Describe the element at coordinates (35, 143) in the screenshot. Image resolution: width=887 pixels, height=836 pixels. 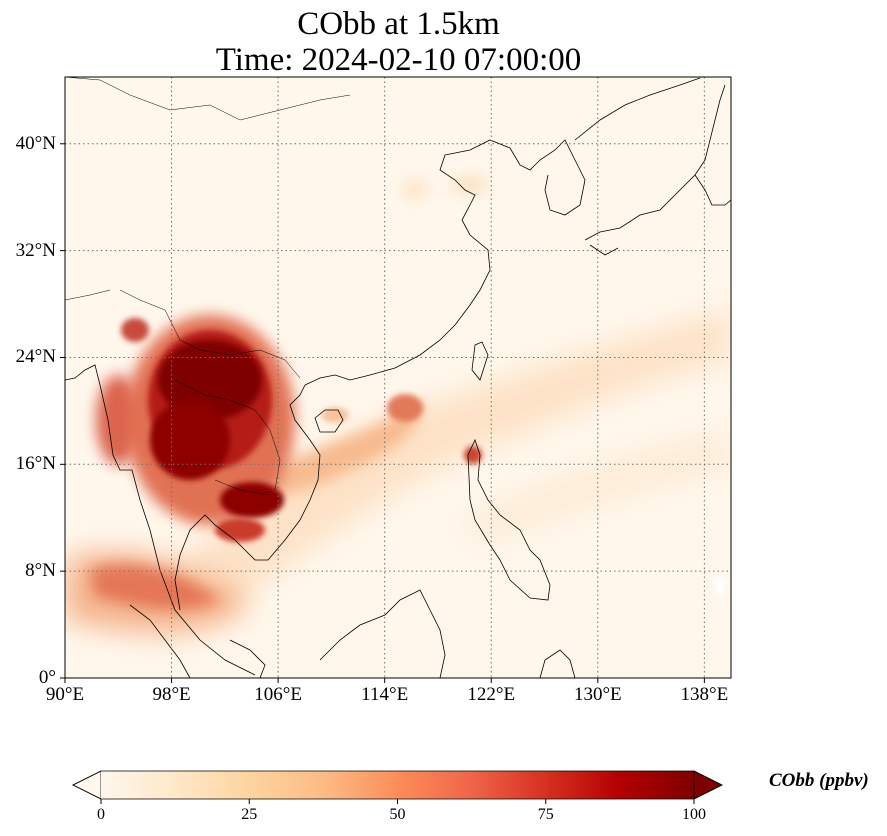
I see `y-tick-label-5: 40°N` at that location.